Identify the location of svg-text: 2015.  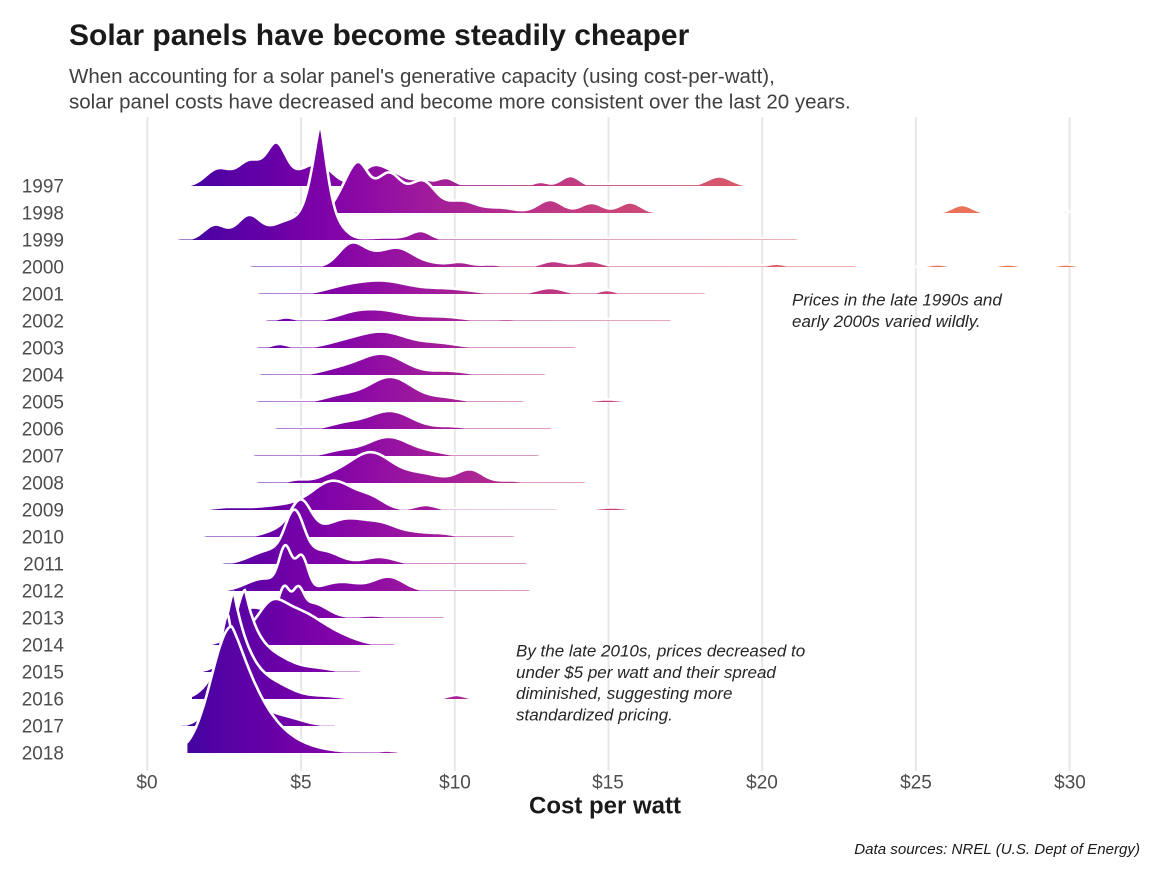
(43, 673).